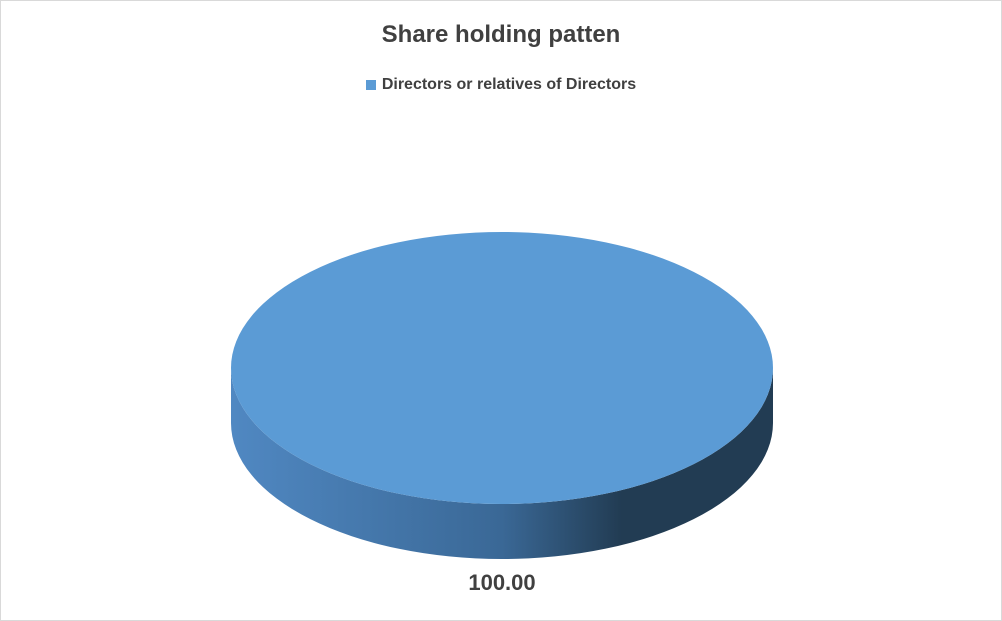 The image size is (1002, 621). I want to click on legend-label: Directors or relatives of Directors, so click(509, 84).